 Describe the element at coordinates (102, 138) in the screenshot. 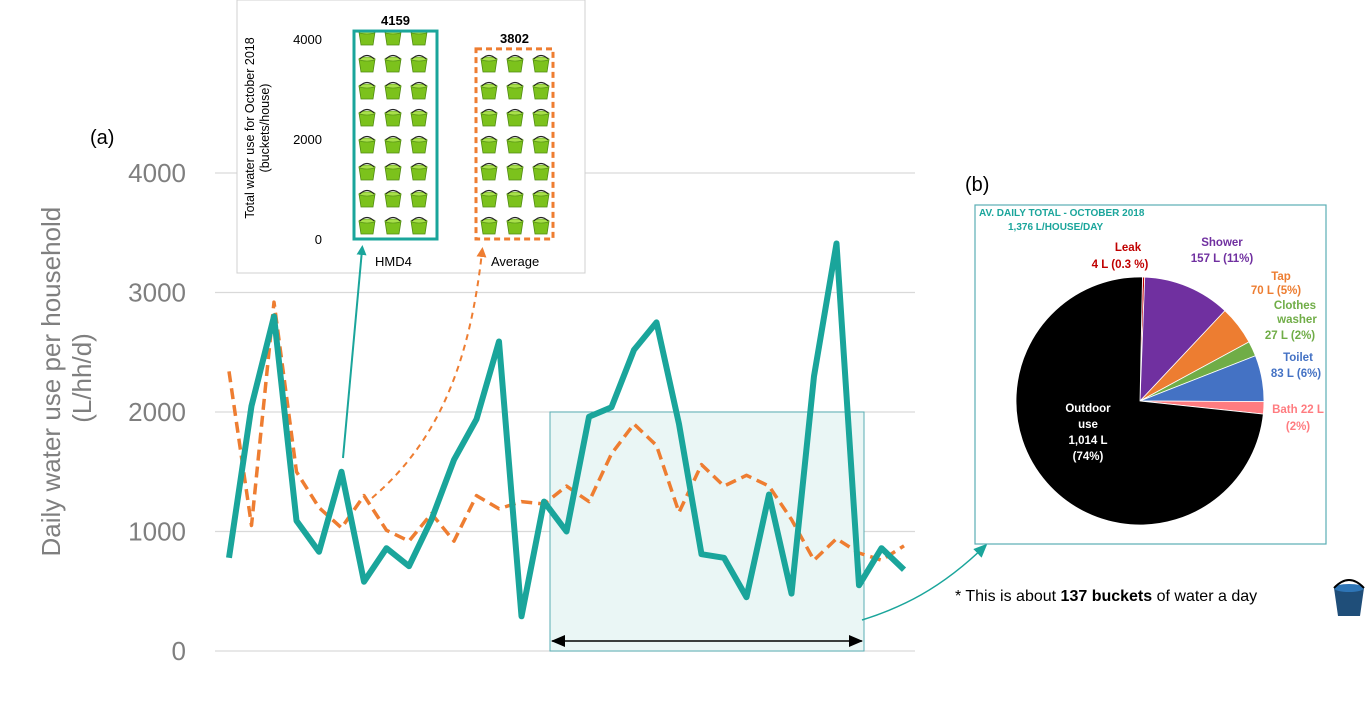

I see `panel-a-label: (a)` at that location.